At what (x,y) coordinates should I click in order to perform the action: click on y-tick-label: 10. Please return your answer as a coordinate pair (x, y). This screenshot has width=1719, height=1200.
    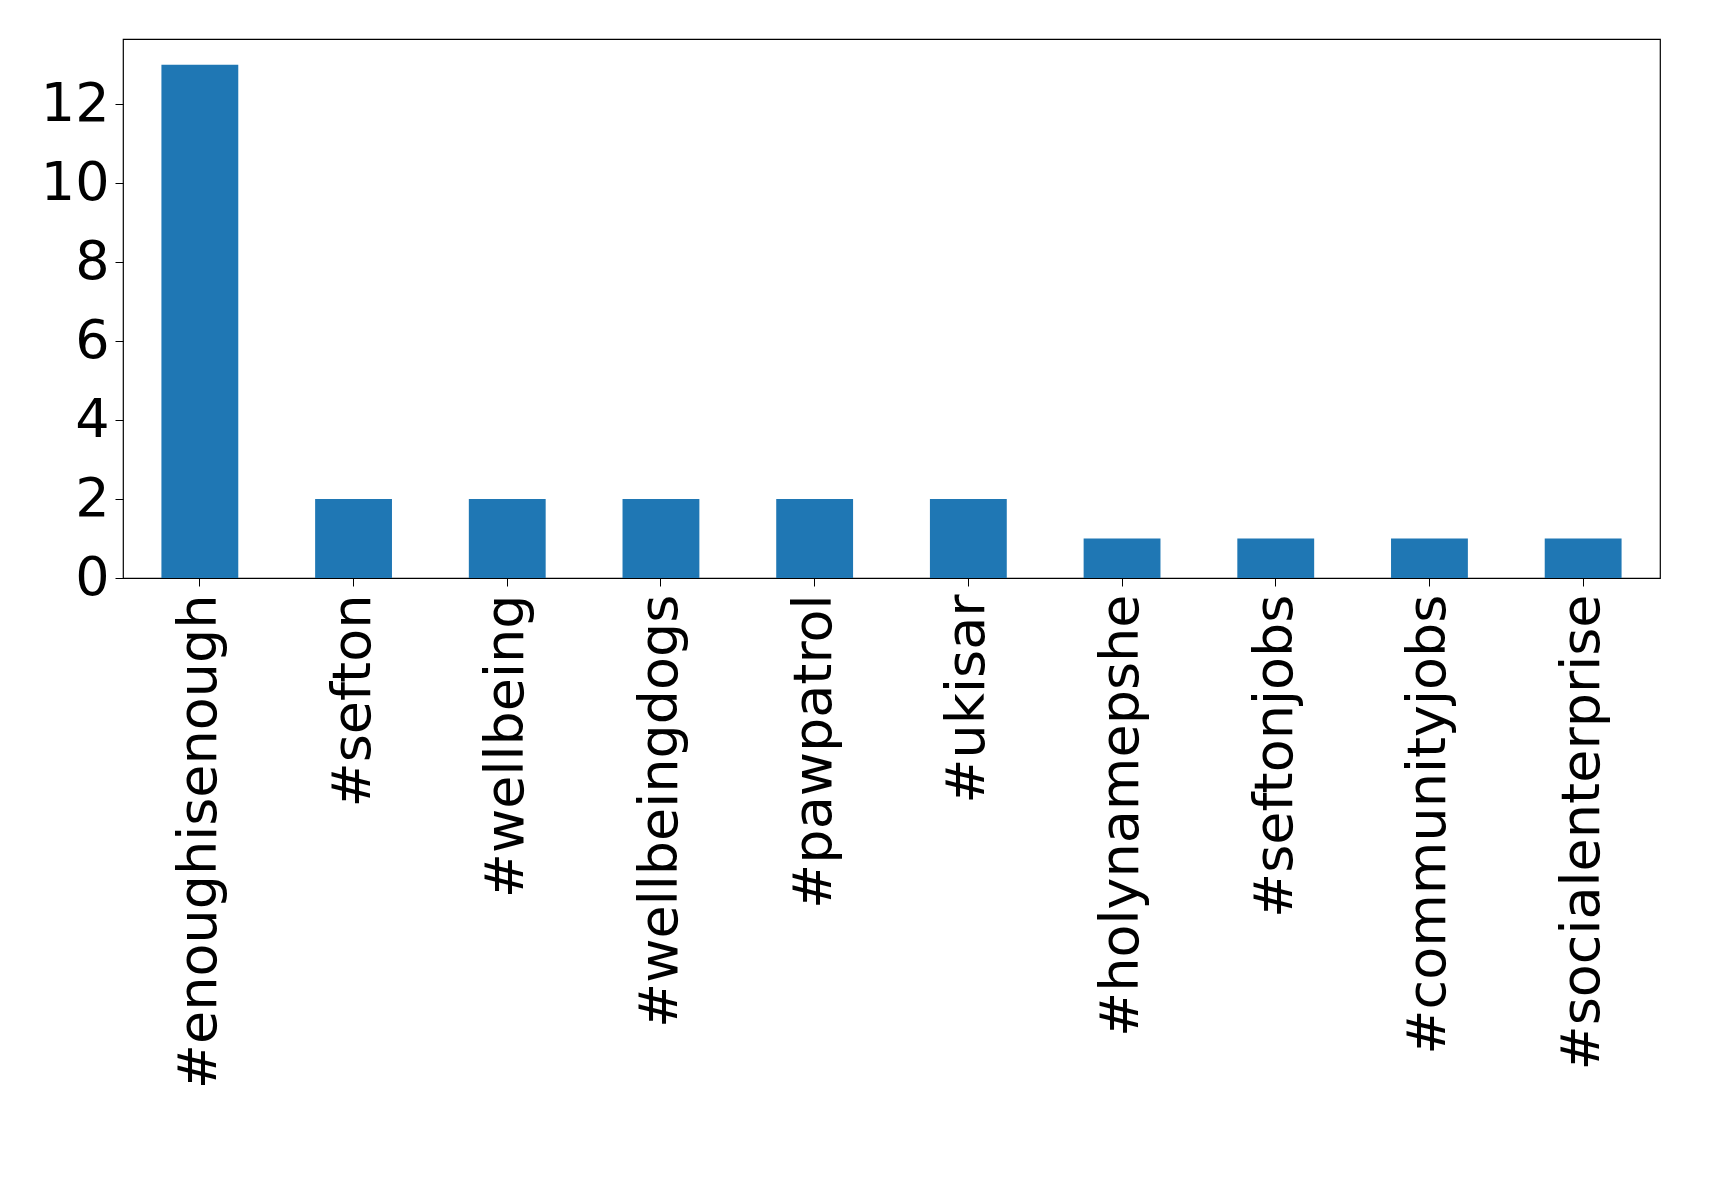
    Looking at the image, I should click on (75, 181).